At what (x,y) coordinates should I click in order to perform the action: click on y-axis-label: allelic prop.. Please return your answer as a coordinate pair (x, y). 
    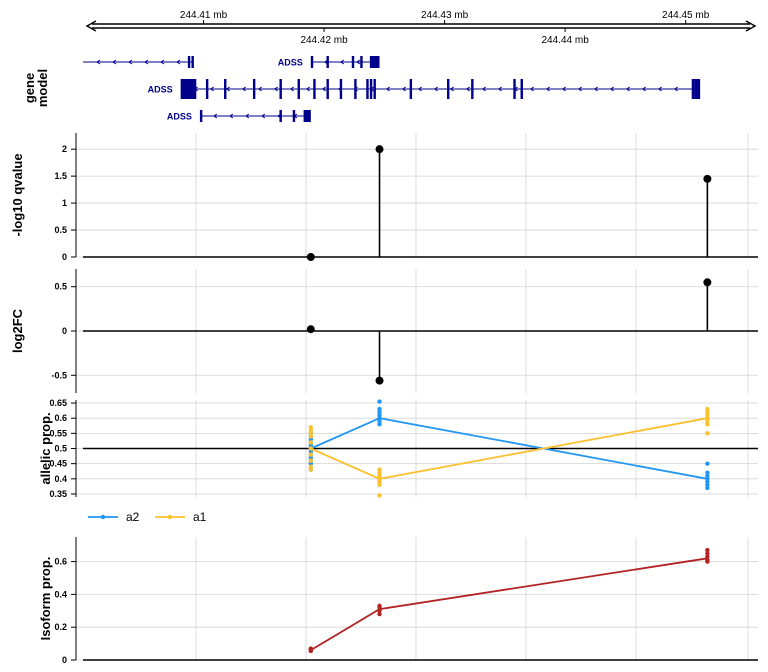
    Looking at the image, I should click on (45, 448).